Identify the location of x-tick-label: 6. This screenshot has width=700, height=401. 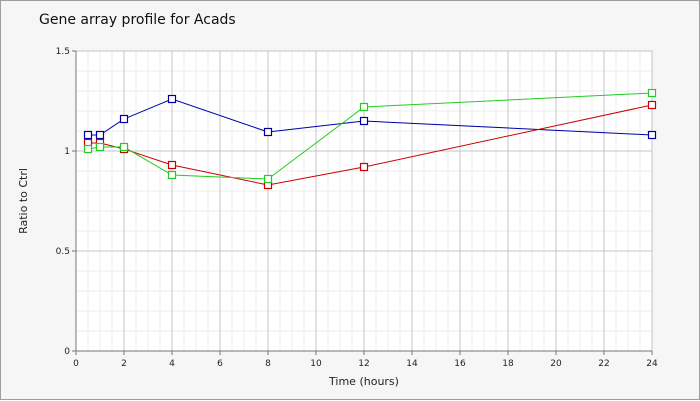
(220, 364).